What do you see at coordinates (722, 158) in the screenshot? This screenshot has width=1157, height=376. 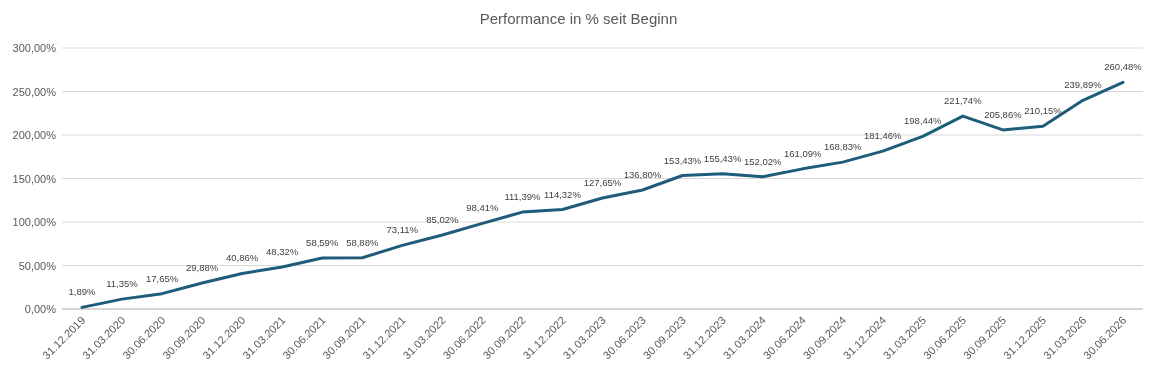 I see `data-label: 155,43%` at bounding box center [722, 158].